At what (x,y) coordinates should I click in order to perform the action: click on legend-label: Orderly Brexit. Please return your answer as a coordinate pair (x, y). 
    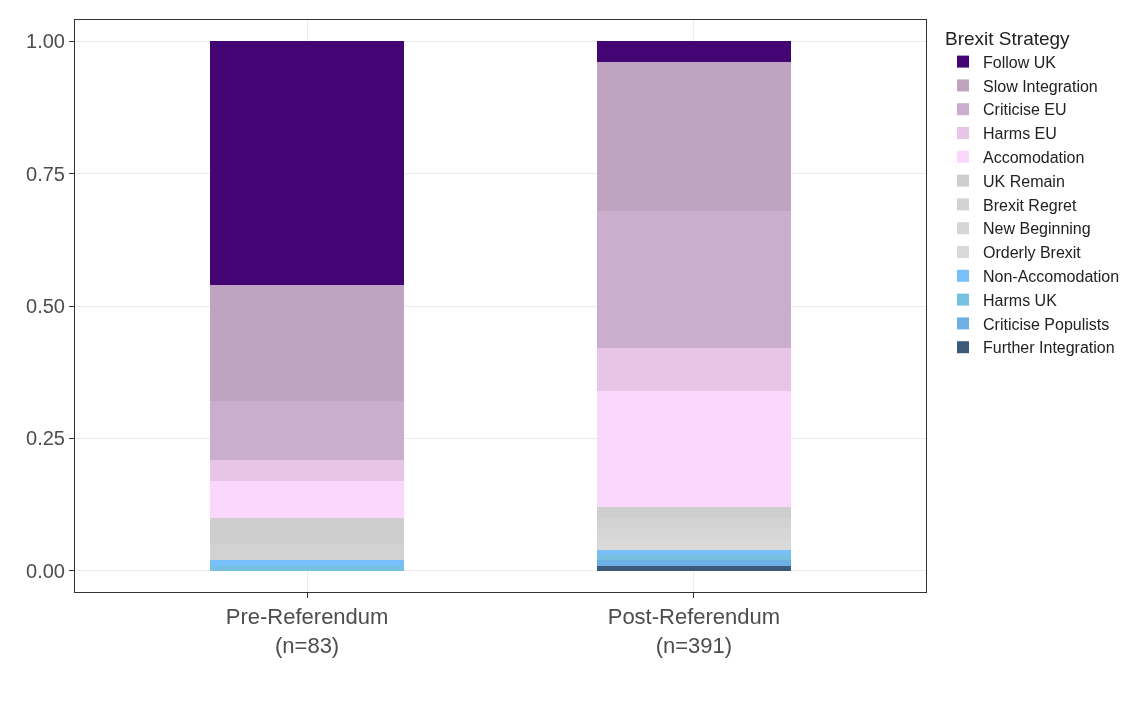
    Looking at the image, I should click on (1032, 253).